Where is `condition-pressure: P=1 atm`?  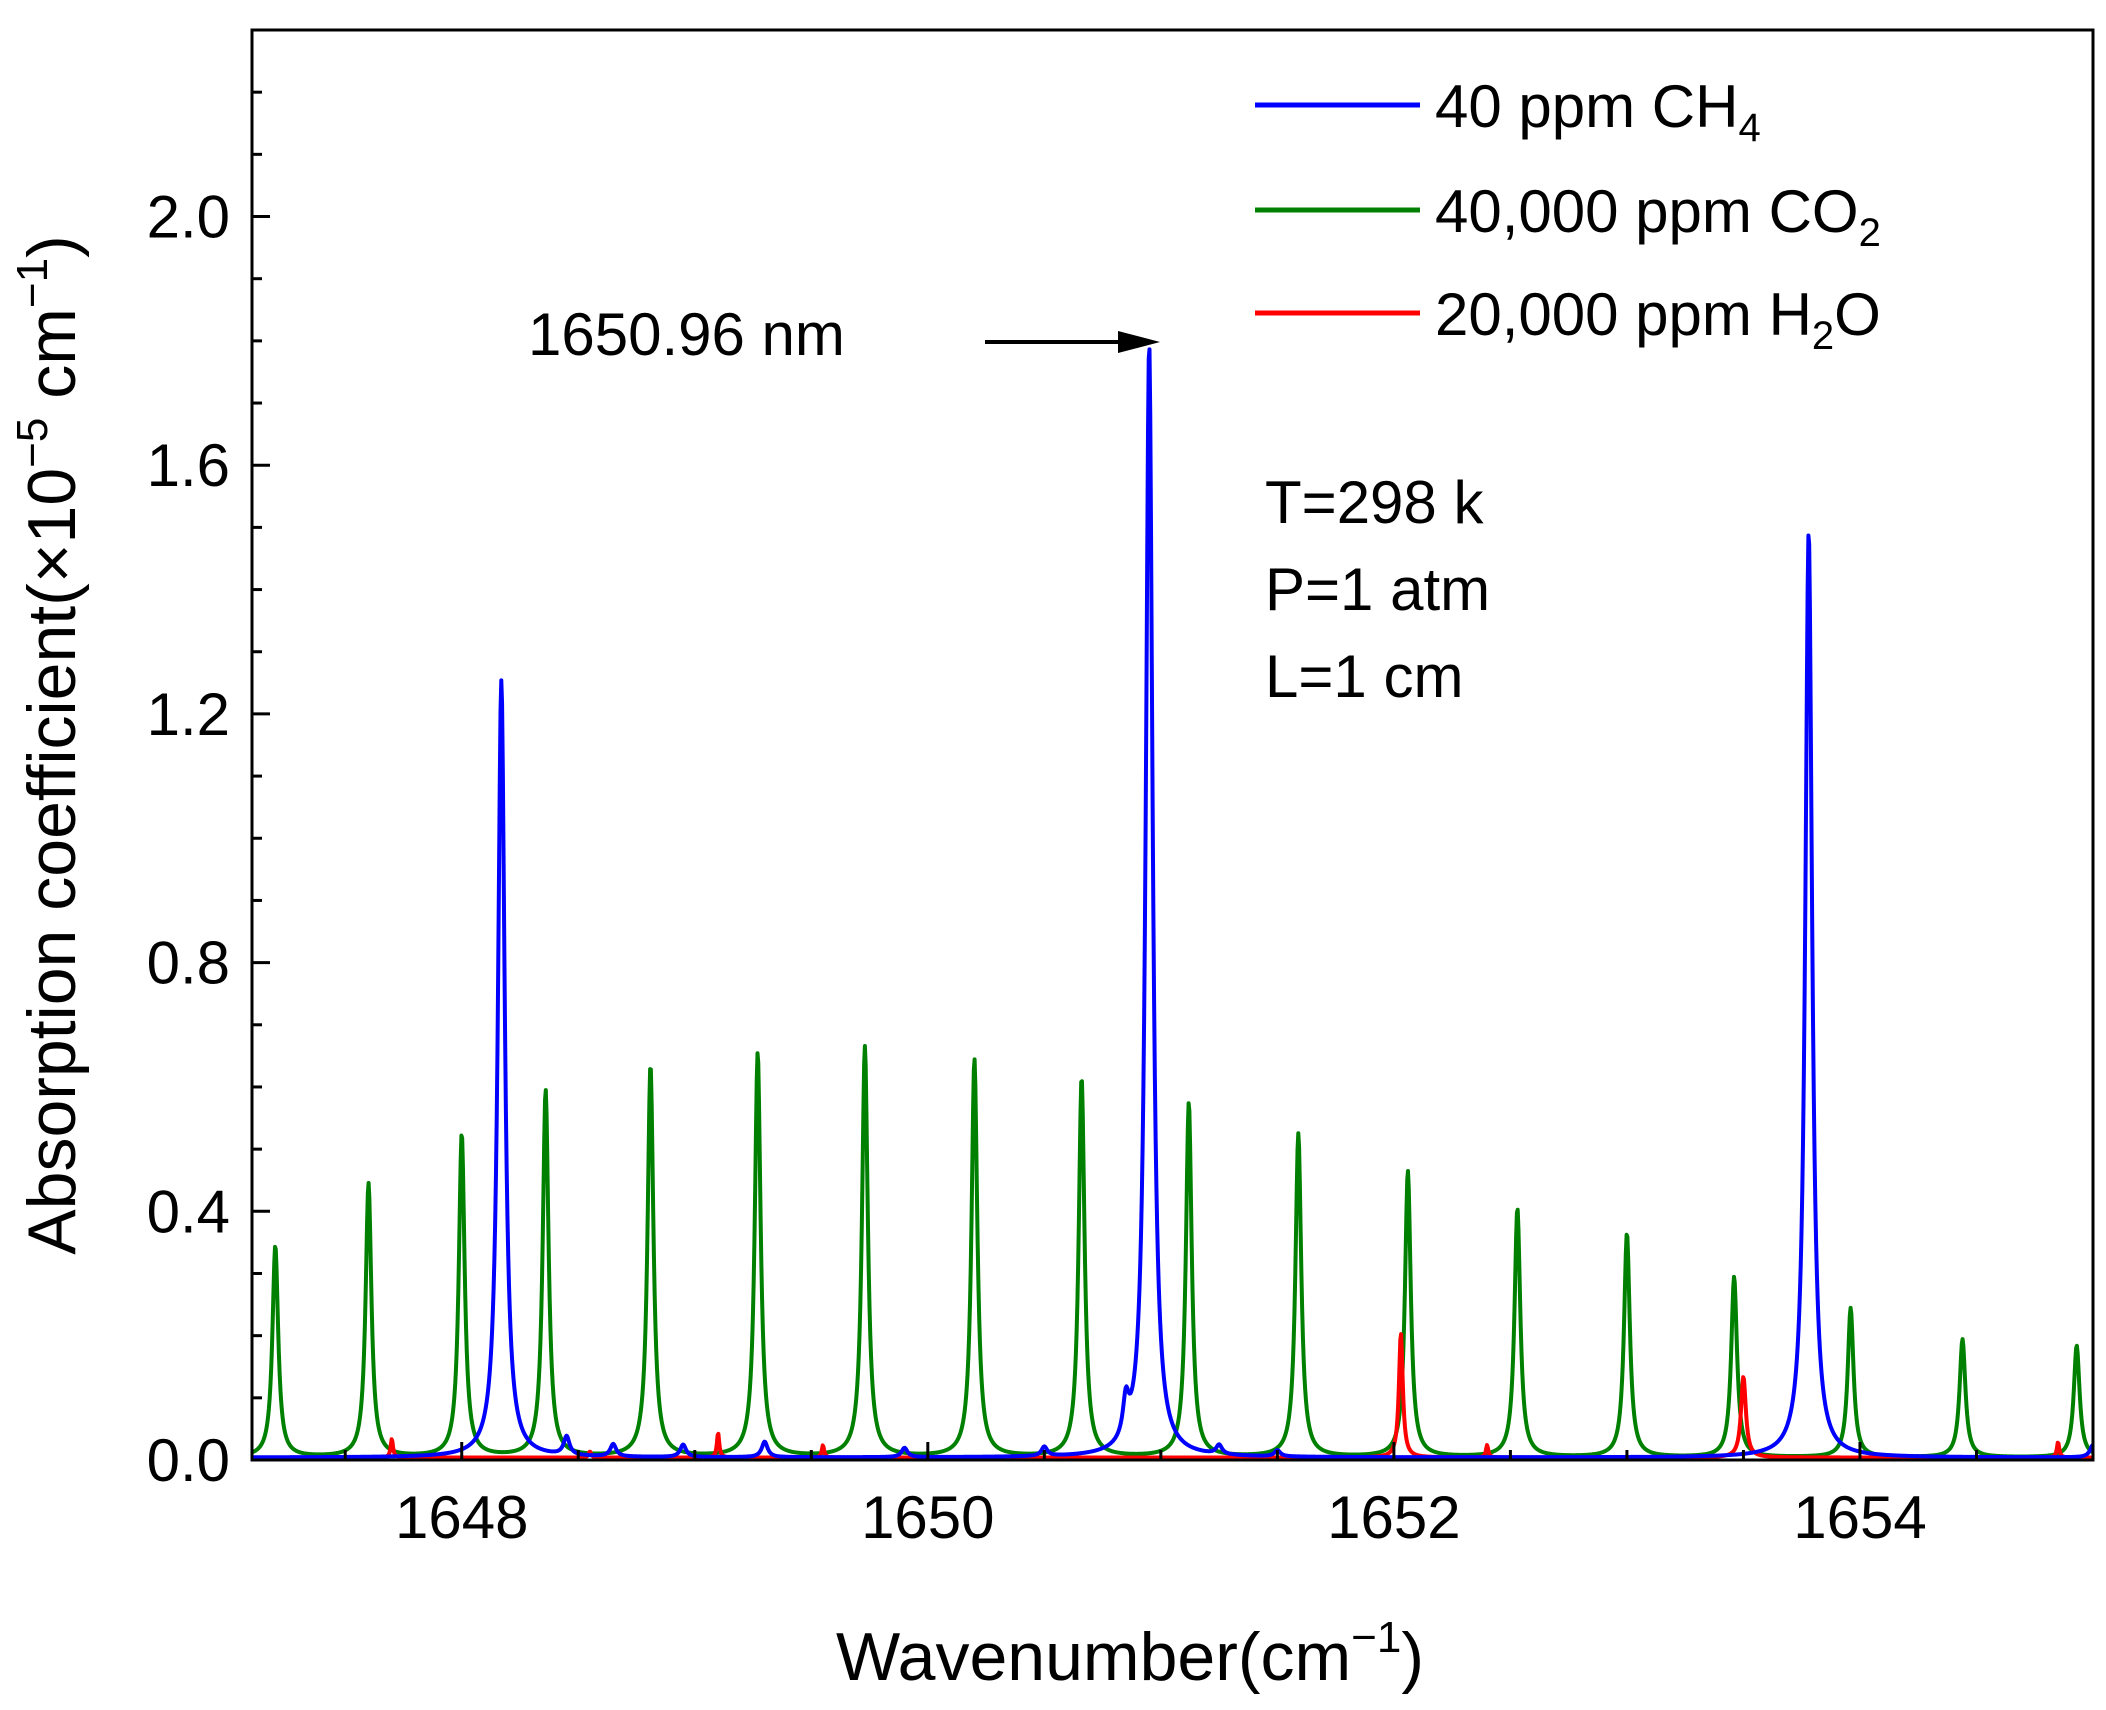 condition-pressure: P=1 atm is located at coordinates (1377, 589).